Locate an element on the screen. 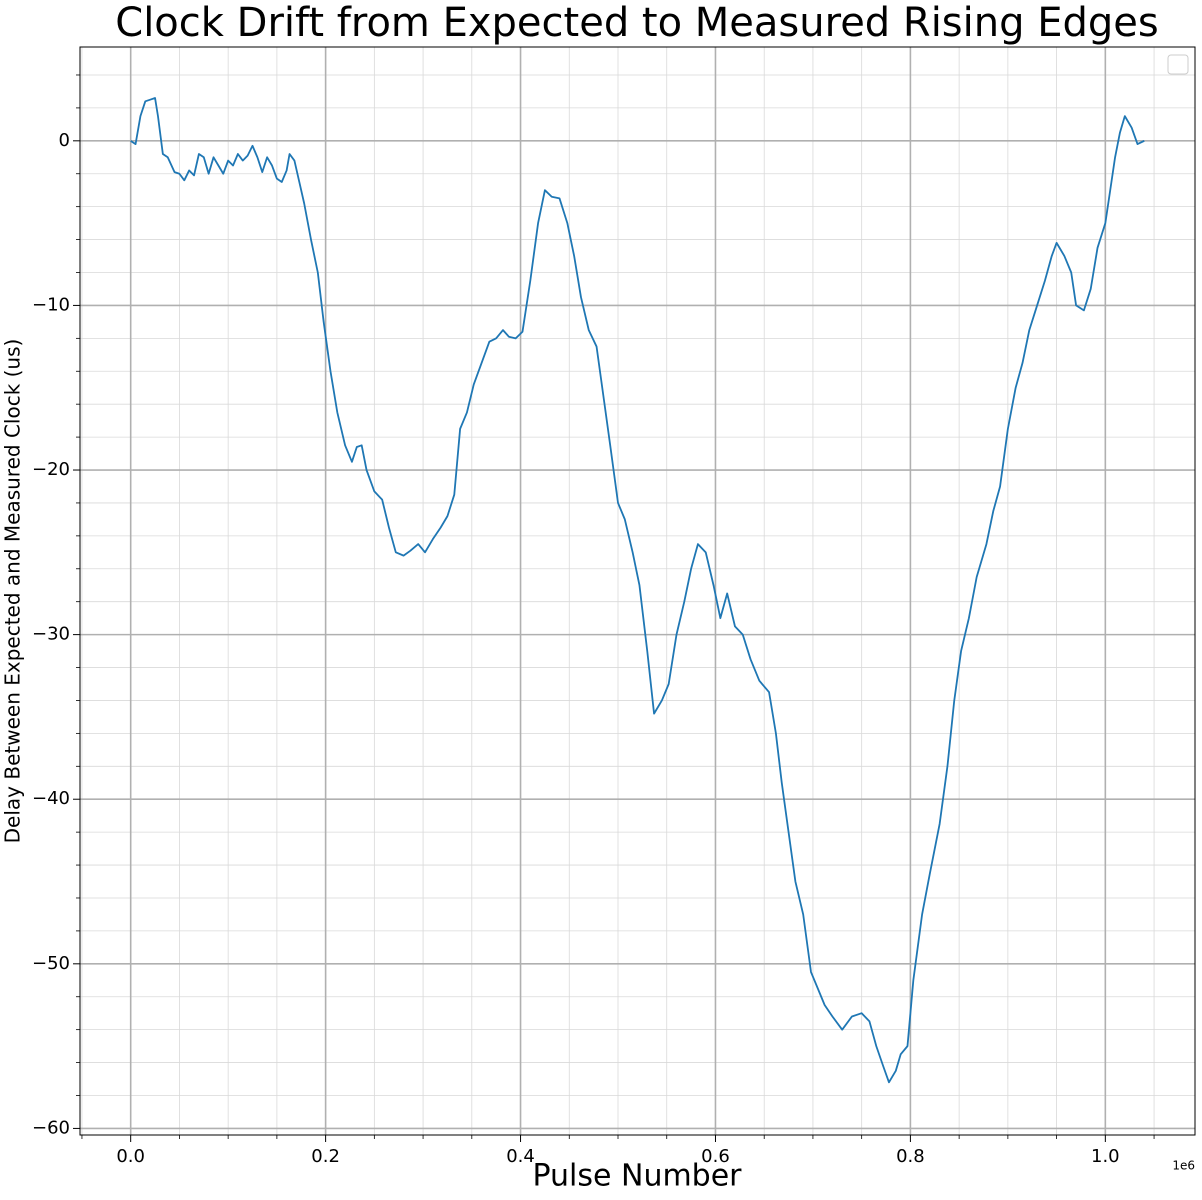 The image size is (1202, 1200). y-tick-label: −30 is located at coordinates (51, 634).